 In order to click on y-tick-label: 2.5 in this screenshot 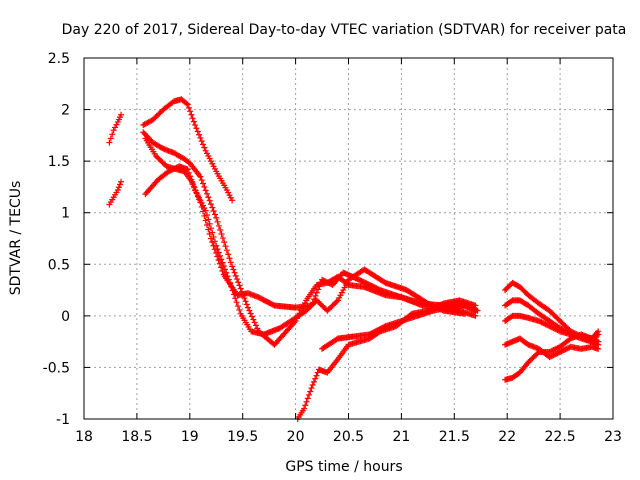, I will do `click(59, 59)`.